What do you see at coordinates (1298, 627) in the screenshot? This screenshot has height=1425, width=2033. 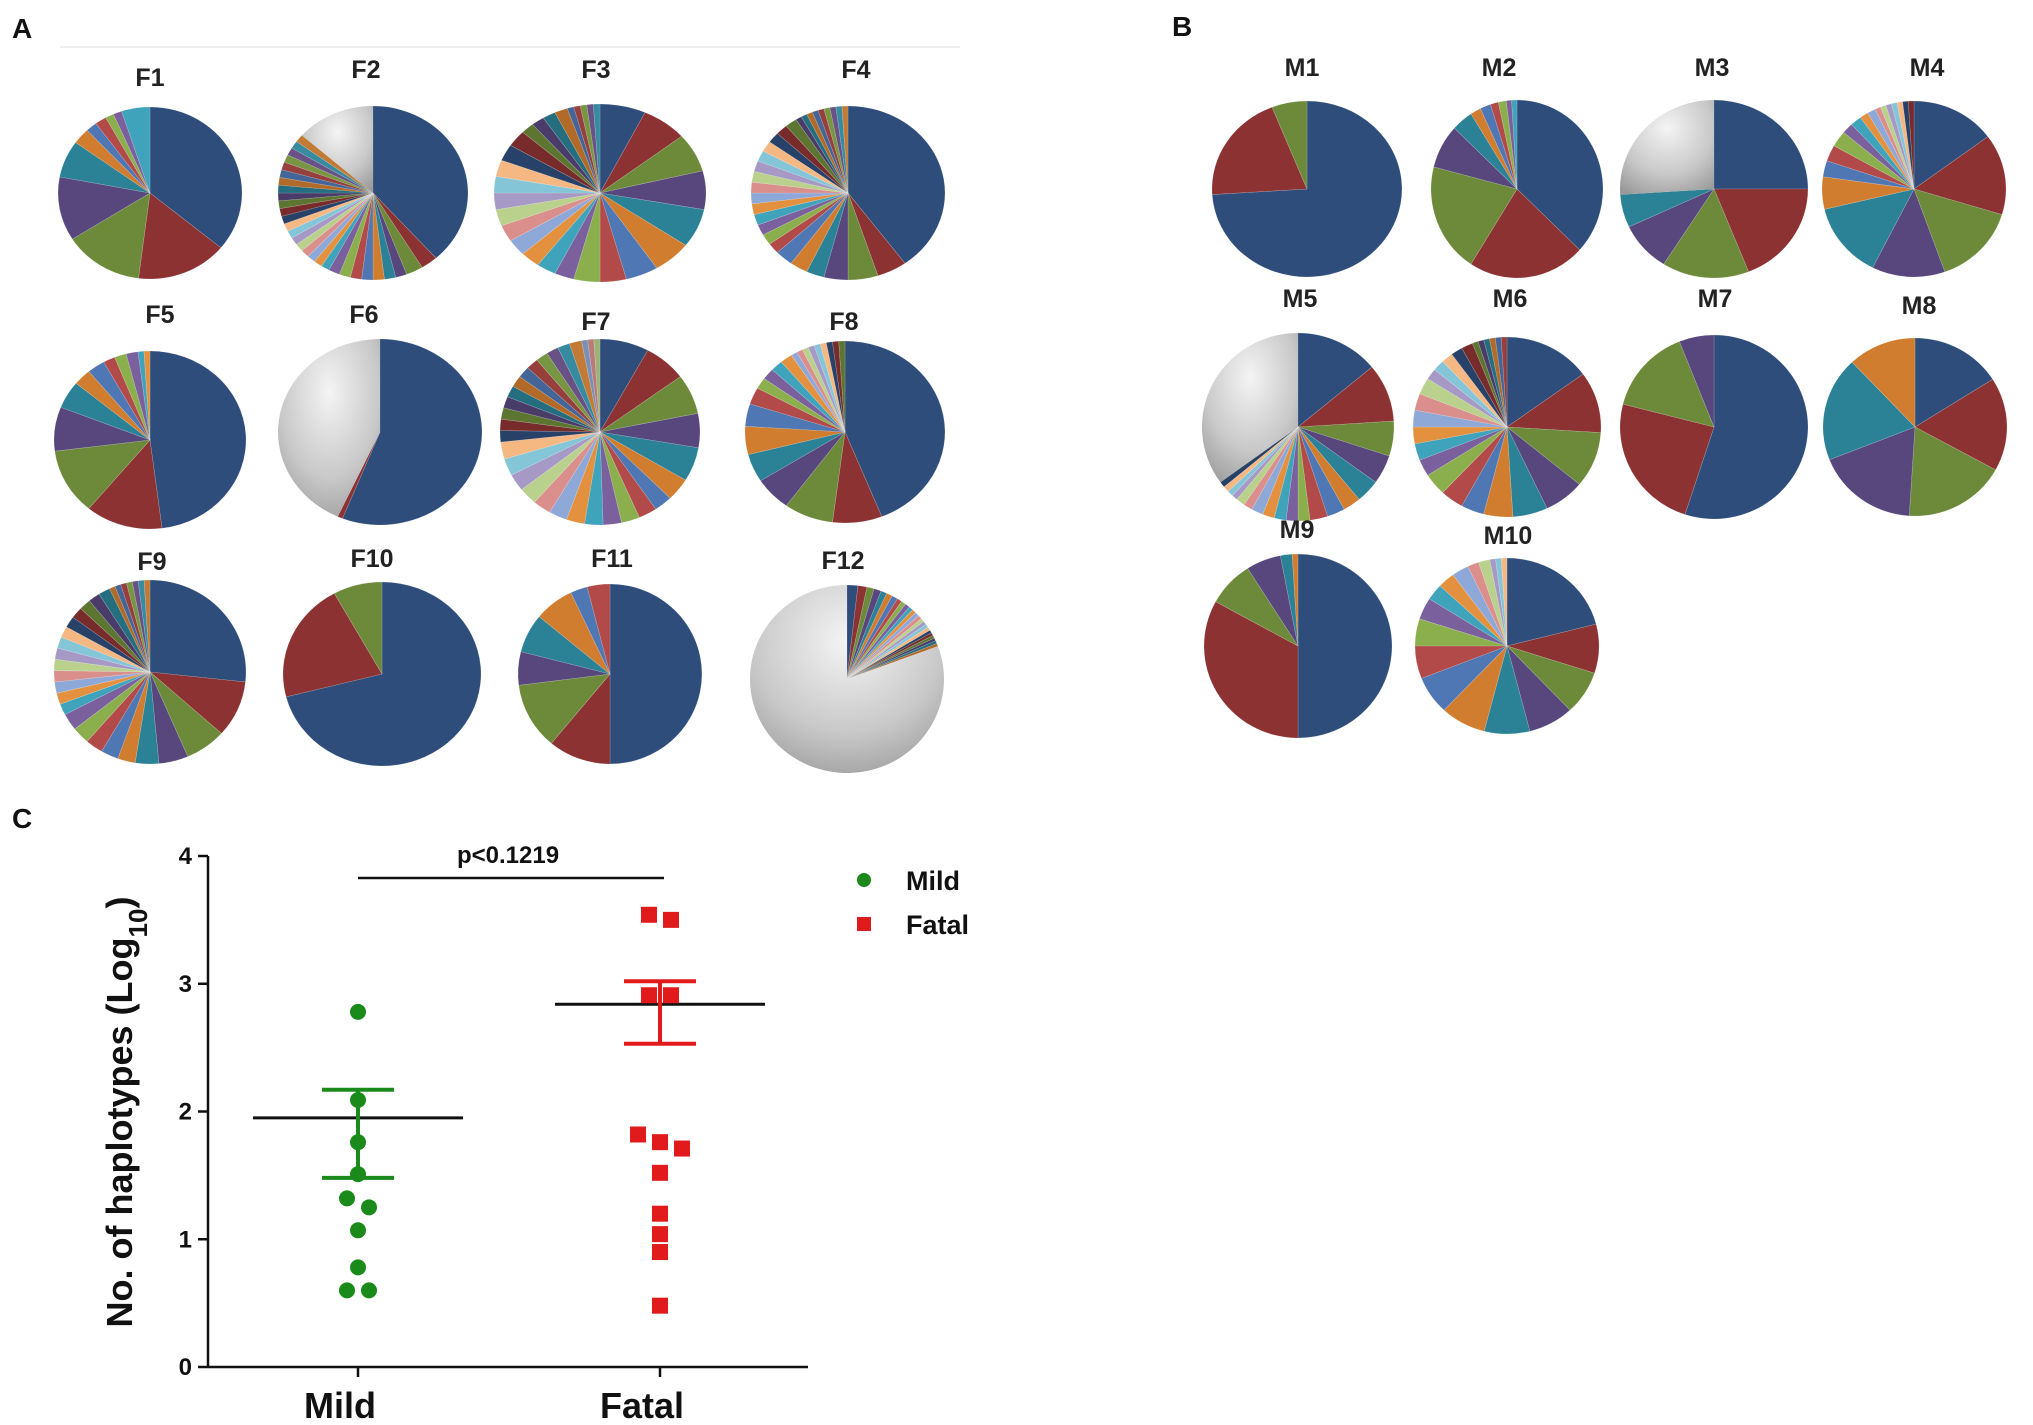 I see `panel-b-pie-m9: M9` at bounding box center [1298, 627].